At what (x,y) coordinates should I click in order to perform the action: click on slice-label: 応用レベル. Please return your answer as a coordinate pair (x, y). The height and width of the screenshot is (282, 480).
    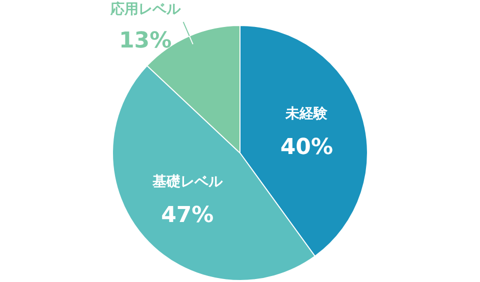
    Looking at the image, I should click on (145, 9).